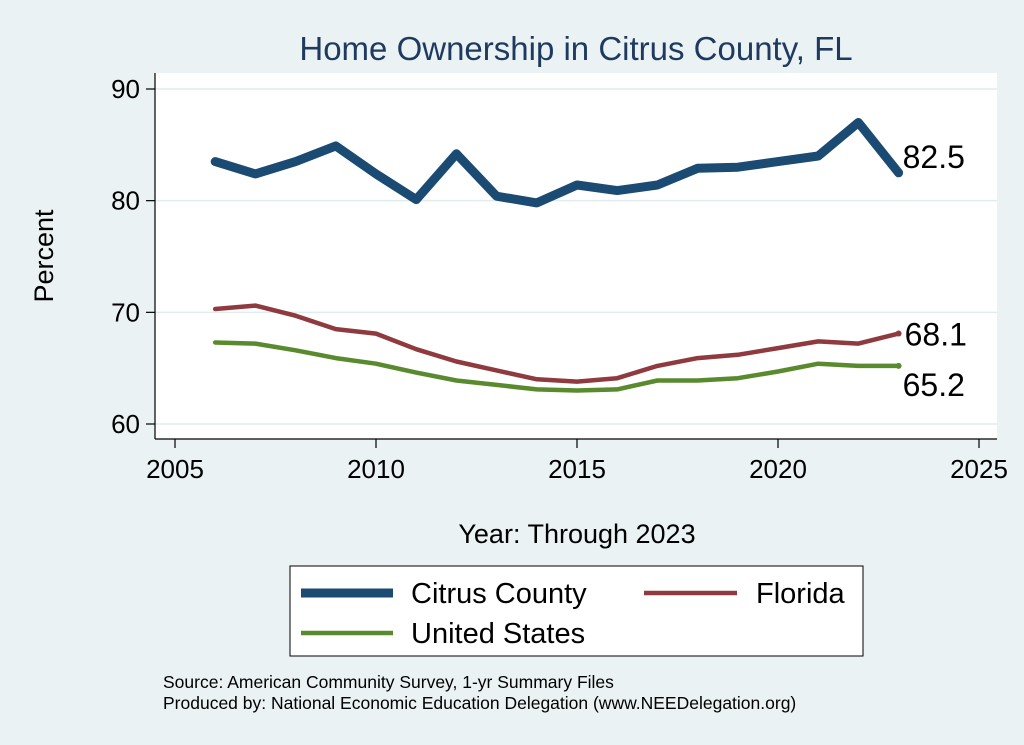 The width and height of the screenshot is (1024, 745). Describe the element at coordinates (898, 365) in the screenshot. I see `end-point-united-states` at that location.